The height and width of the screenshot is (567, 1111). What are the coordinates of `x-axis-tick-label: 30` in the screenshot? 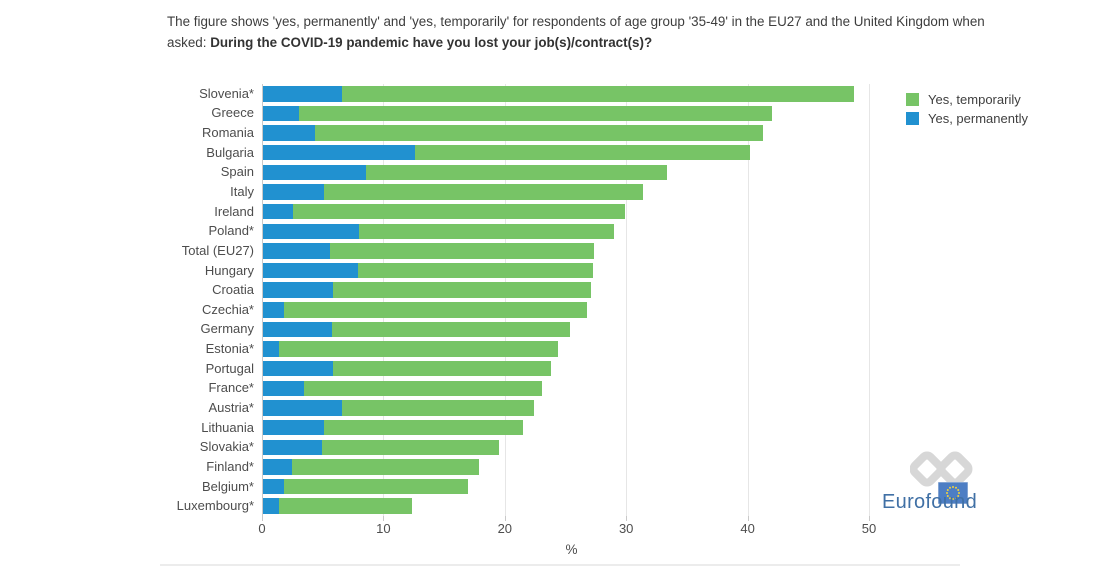 It's located at (626, 528).